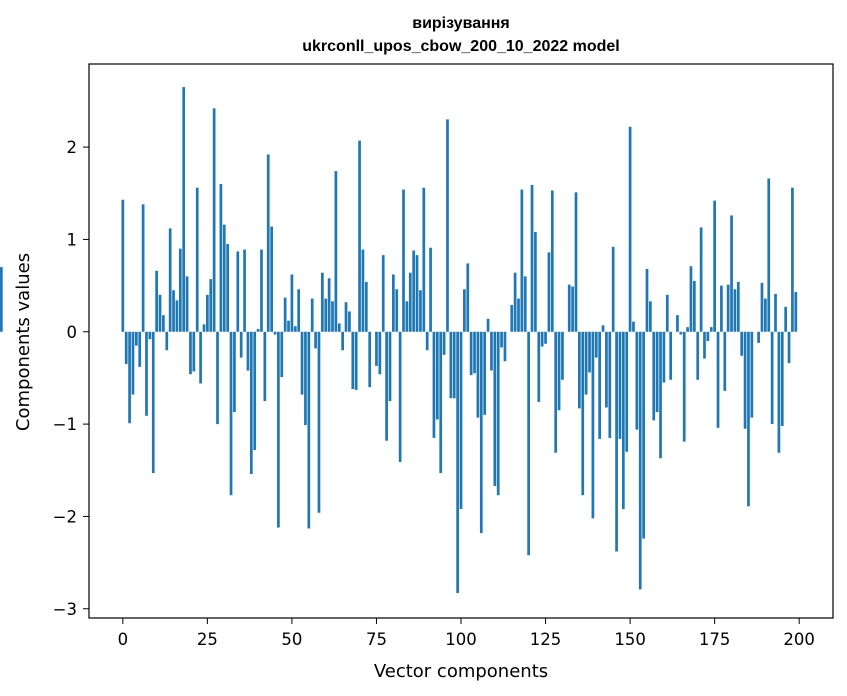 The width and height of the screenshot is (847, 696). What do you see at coordinates (291, 639) in the screenshot?
I see `x-tick-label: 50` at bounding box center [291, 639].